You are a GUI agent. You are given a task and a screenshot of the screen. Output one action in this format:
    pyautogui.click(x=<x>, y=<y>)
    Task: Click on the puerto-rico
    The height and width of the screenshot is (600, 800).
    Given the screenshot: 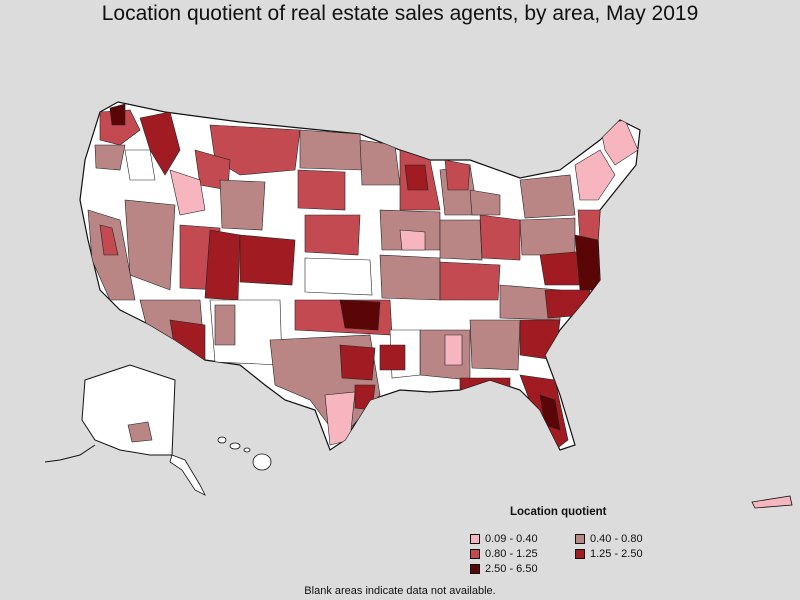 What is the action you would take?
    pyautogui.click(x=772, y=502)
    